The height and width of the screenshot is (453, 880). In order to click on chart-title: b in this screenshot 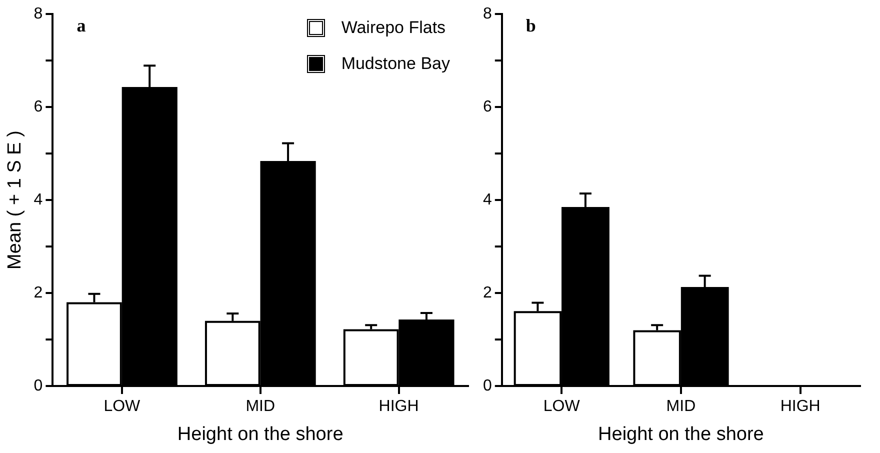, I will do `click(531, 26)`.